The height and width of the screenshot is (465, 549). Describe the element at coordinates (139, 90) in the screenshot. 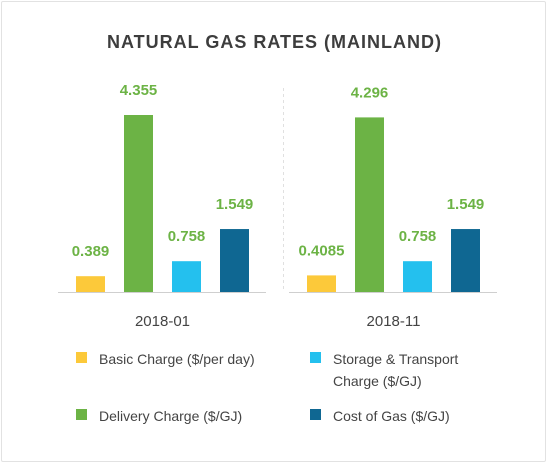

I see `data-label-delivery-charge-2018-01: 4.355` at that location.